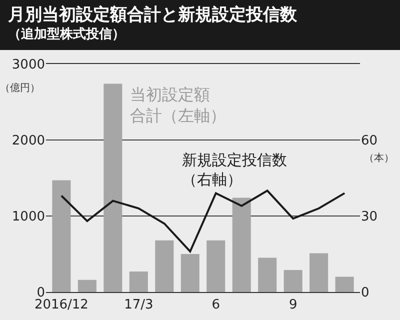 The image size is (400, 320). I want to click on y2-tick-label: 60, so click(369, 141).